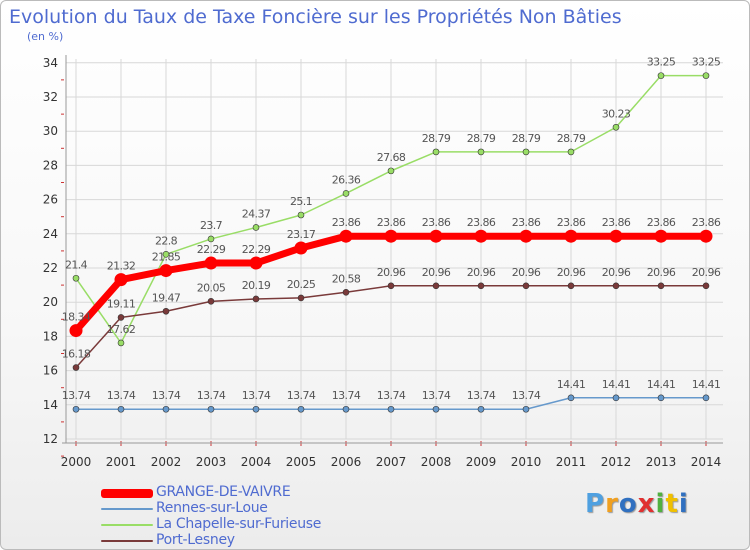 The height and width of the screenshot is (550, 750). What do you see at coordinates (76, 354) in the screenshot?
I see `data-label: 16.18` at bounding box center [76, 354].